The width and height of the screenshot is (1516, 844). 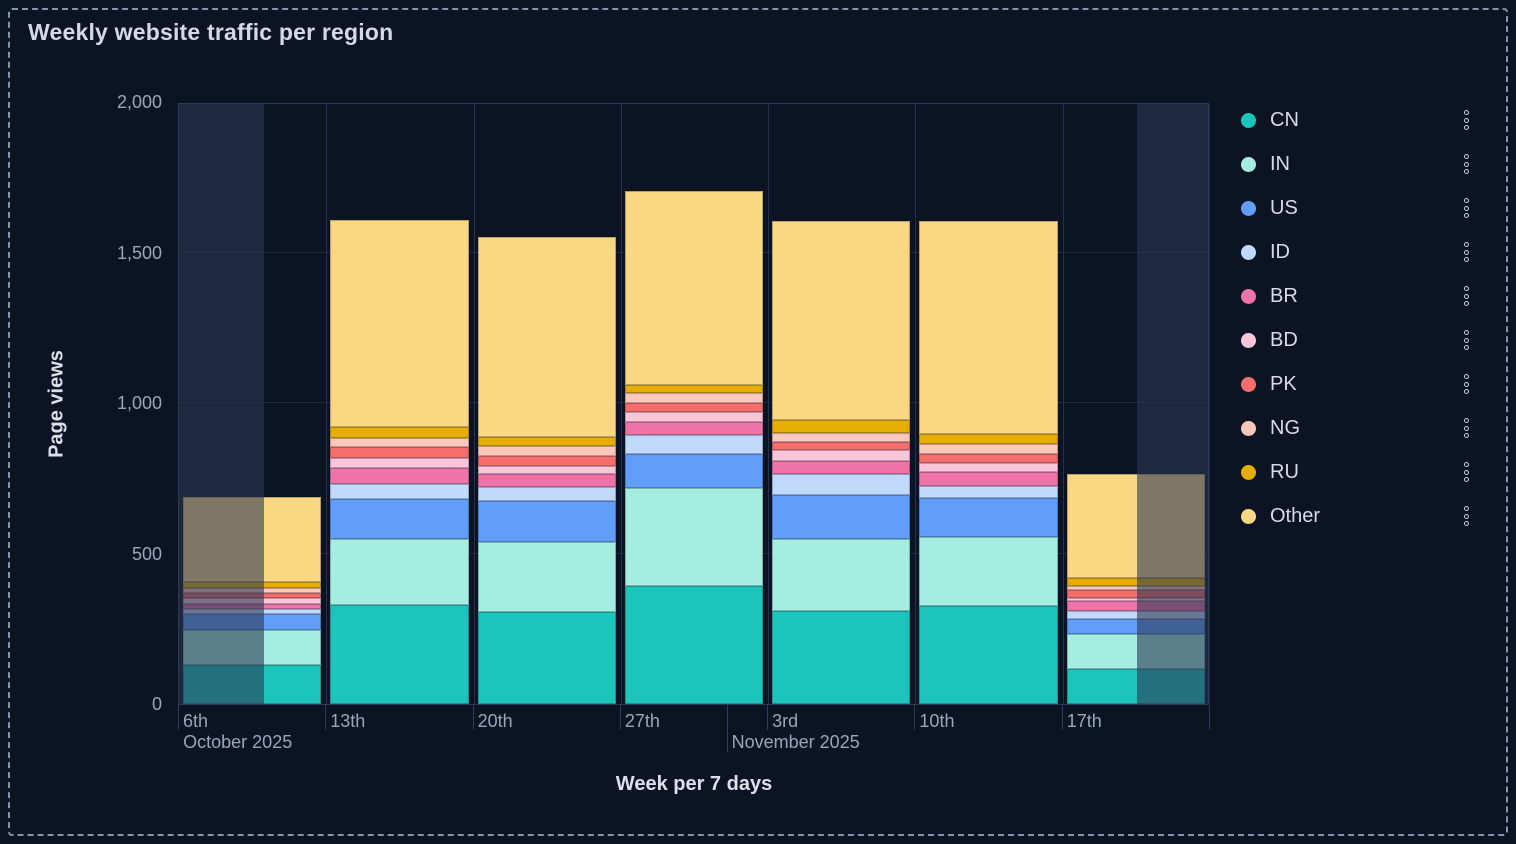 What do you see at coordinates (1361, 516) in the screenshot?
I see `legend-item-Other: Other` at bounding box center [1361, 516].